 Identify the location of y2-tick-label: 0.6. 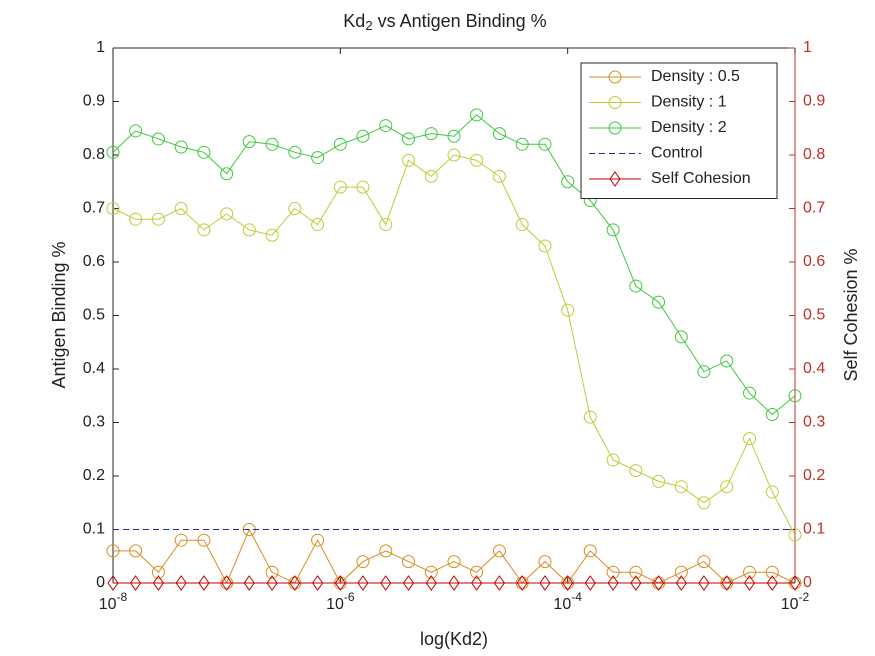
(814, 261).